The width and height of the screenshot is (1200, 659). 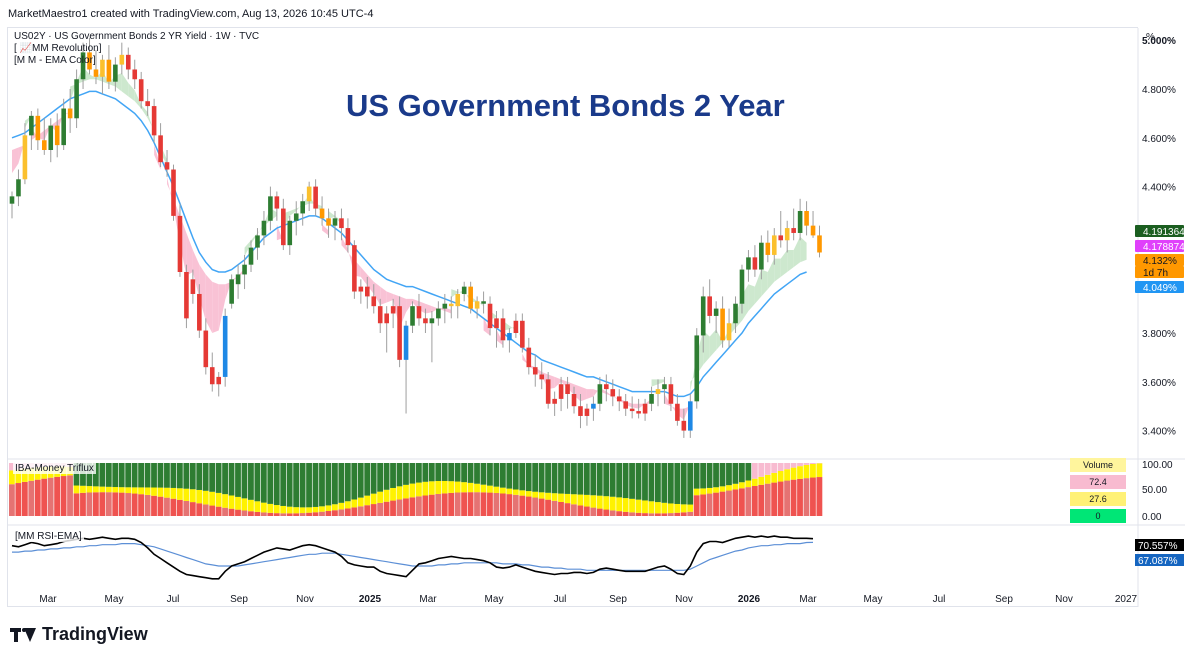 I want to click on price-label-bg, so click(x=1159, y=231).